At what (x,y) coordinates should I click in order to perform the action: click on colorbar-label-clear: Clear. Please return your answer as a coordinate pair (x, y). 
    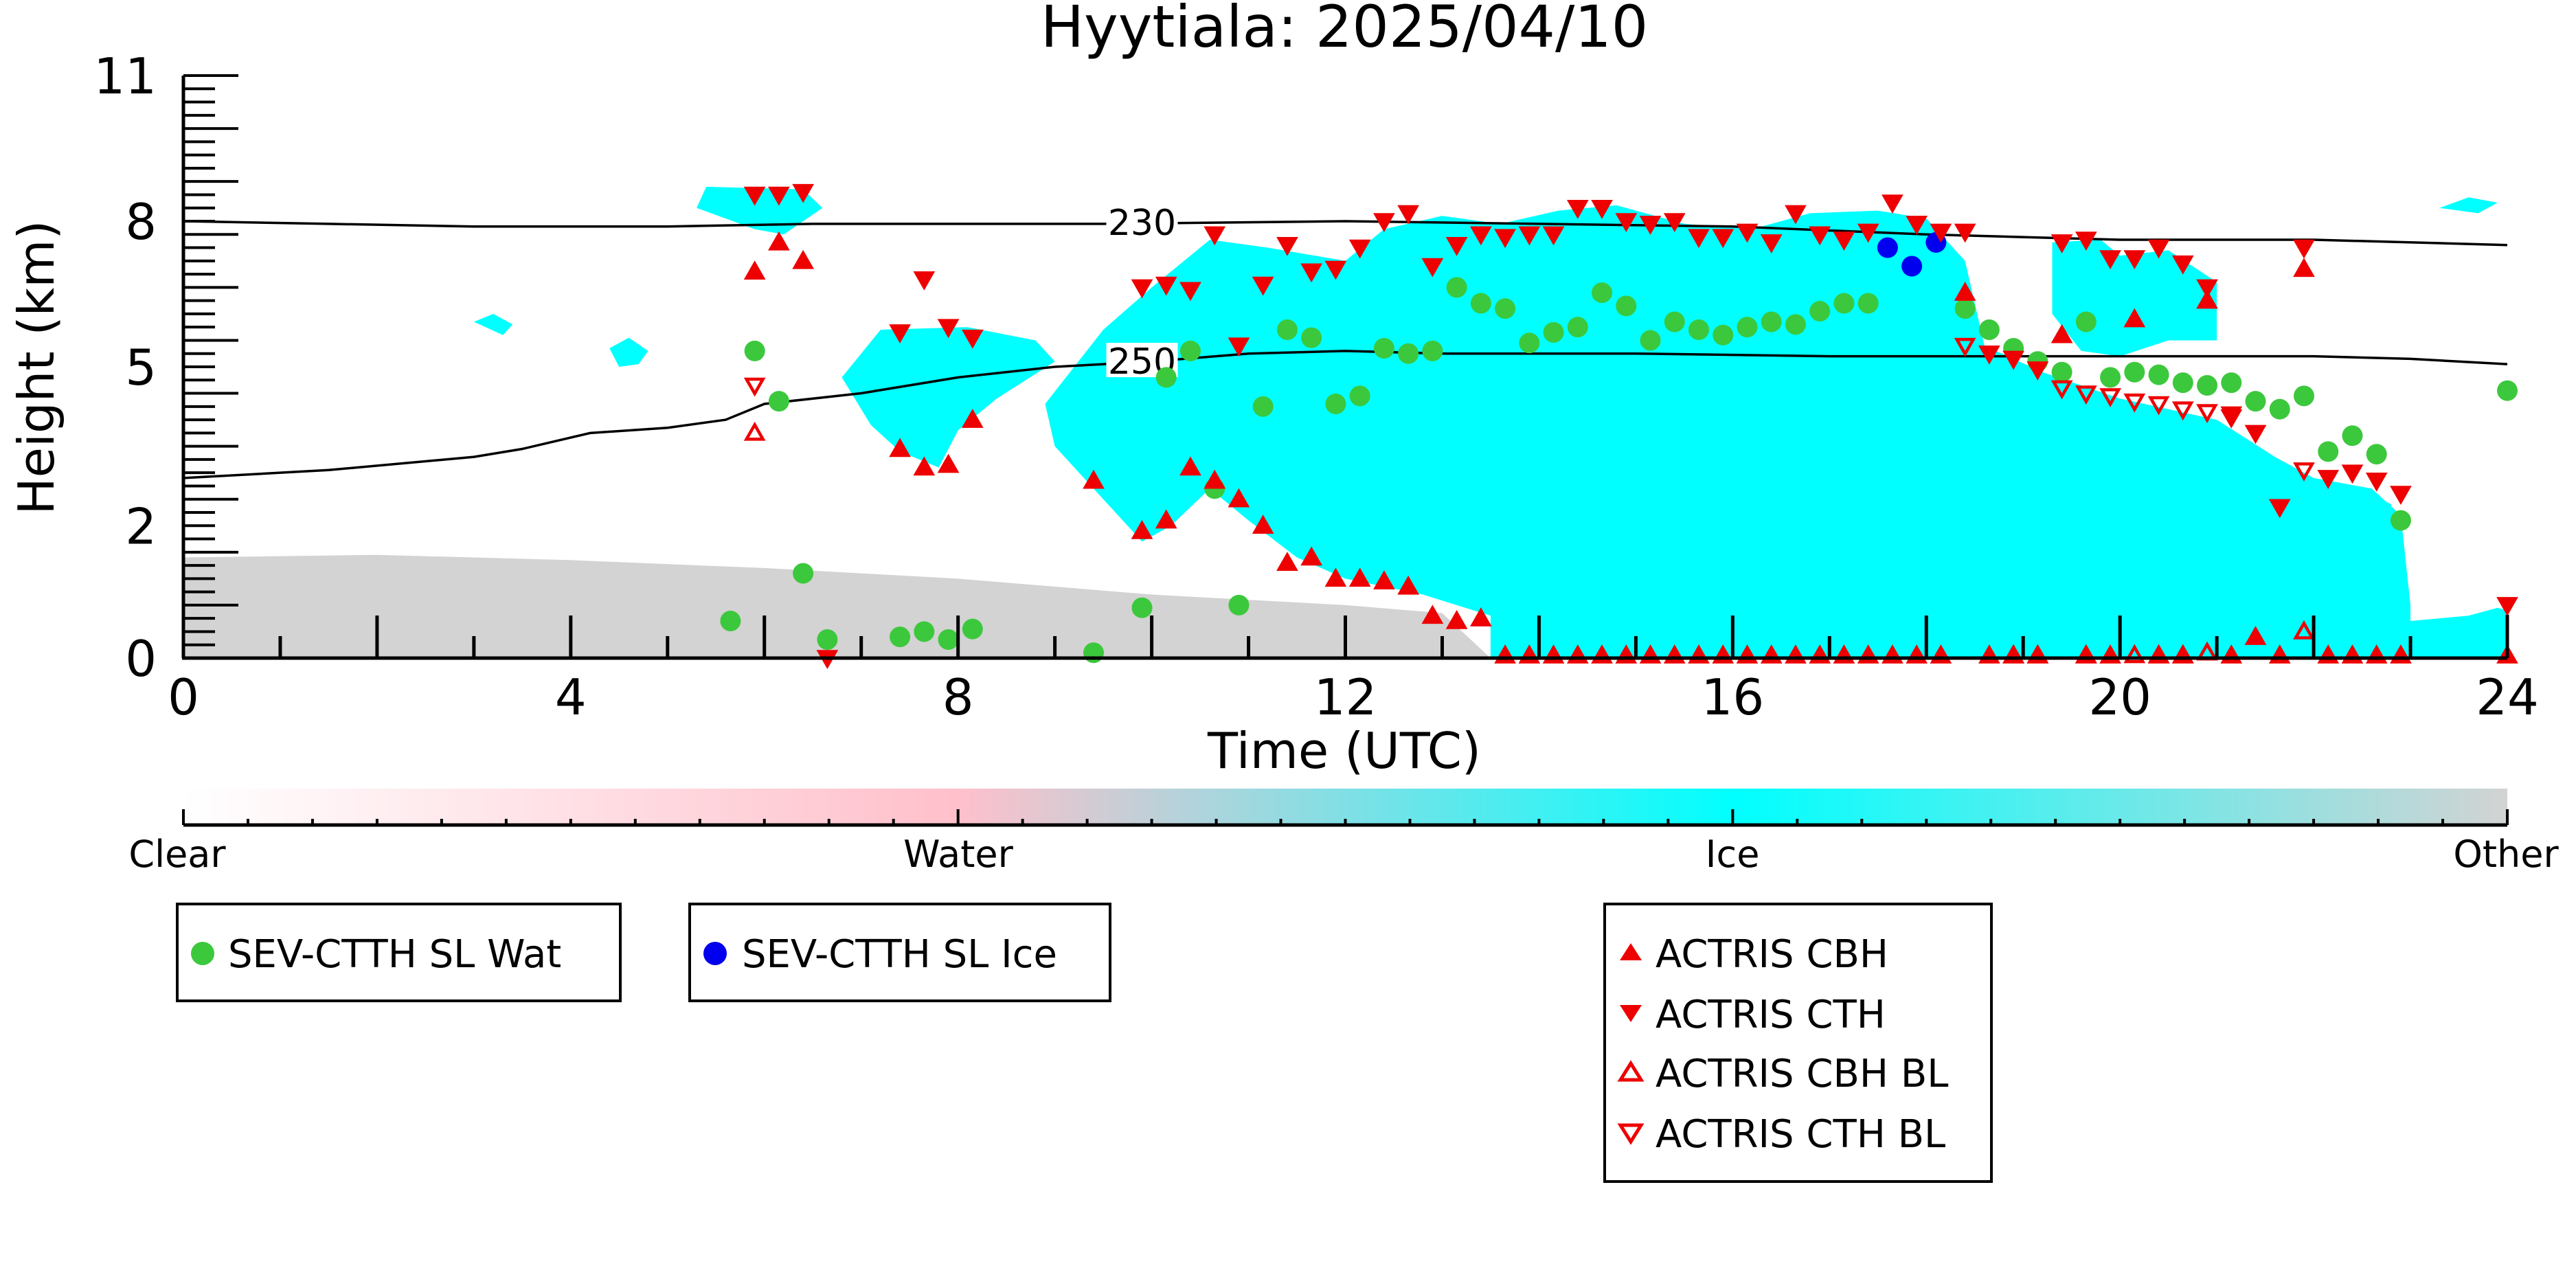
    Looking at the image, I should click on (177, 854).